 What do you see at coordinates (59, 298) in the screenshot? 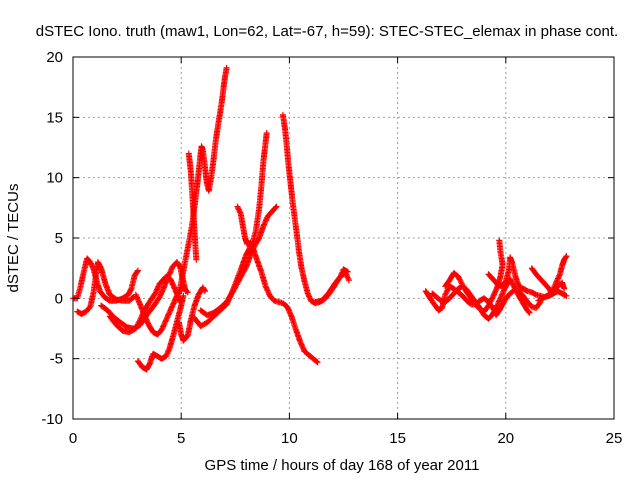
I see `y-tick-label: 0` at bounding box center [59, 298].